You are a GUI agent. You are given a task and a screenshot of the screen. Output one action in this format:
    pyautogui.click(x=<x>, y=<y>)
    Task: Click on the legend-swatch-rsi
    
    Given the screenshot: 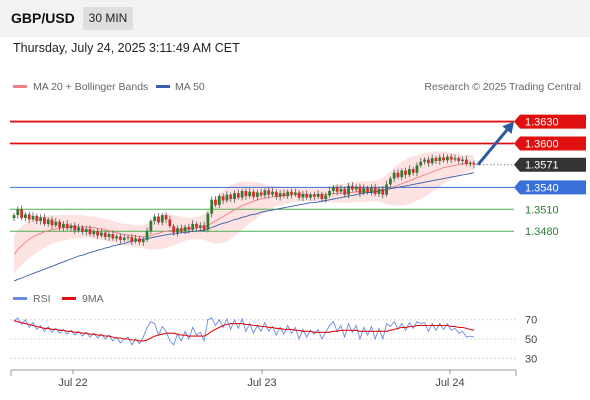 What is the action you would take?
    pyautogui.click(x=20, y=298)
    